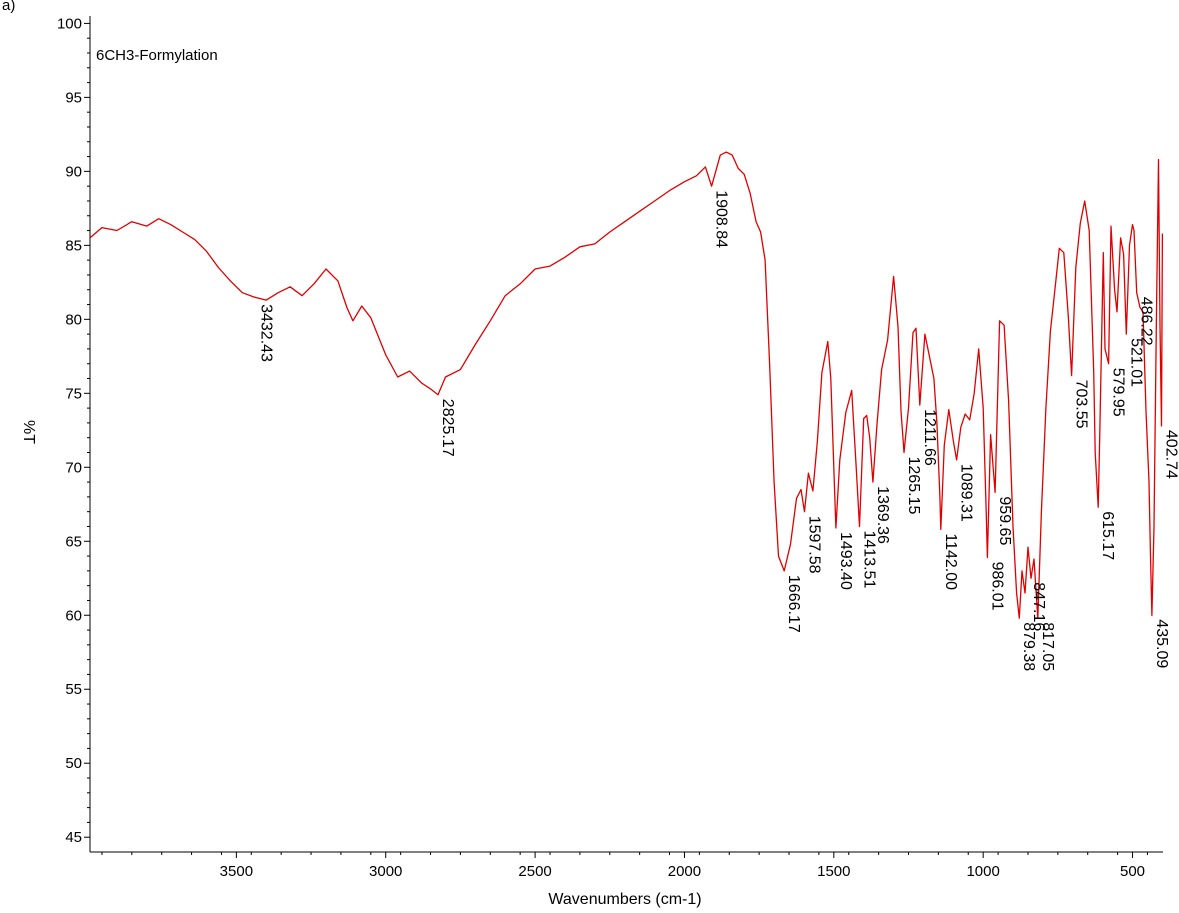 The image size is (1179, 913). What do you see at coordinates (69, 23) in the screenshot?
I see `y-tick-label: 100` at bounding box center [69, 23].